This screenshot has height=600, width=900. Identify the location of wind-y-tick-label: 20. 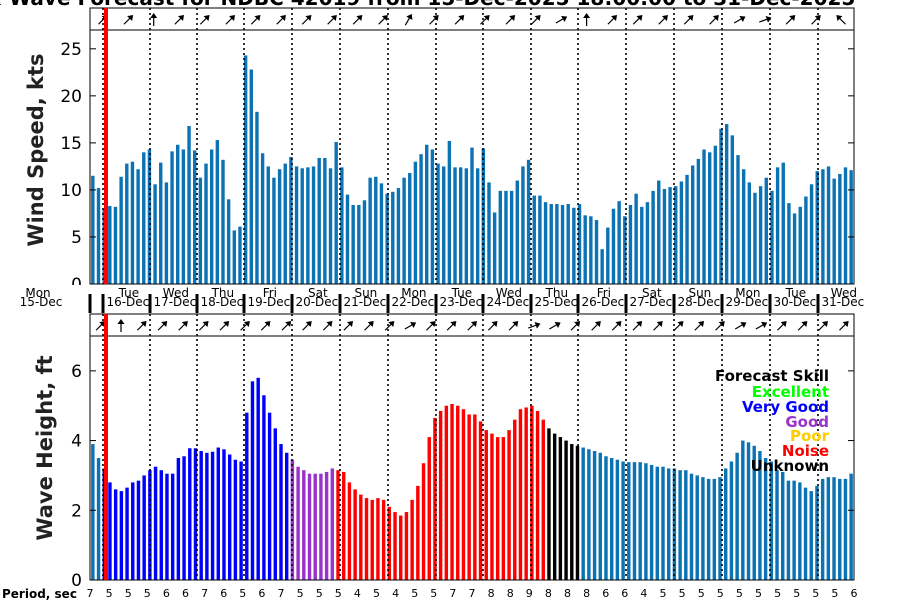
(71, 97).